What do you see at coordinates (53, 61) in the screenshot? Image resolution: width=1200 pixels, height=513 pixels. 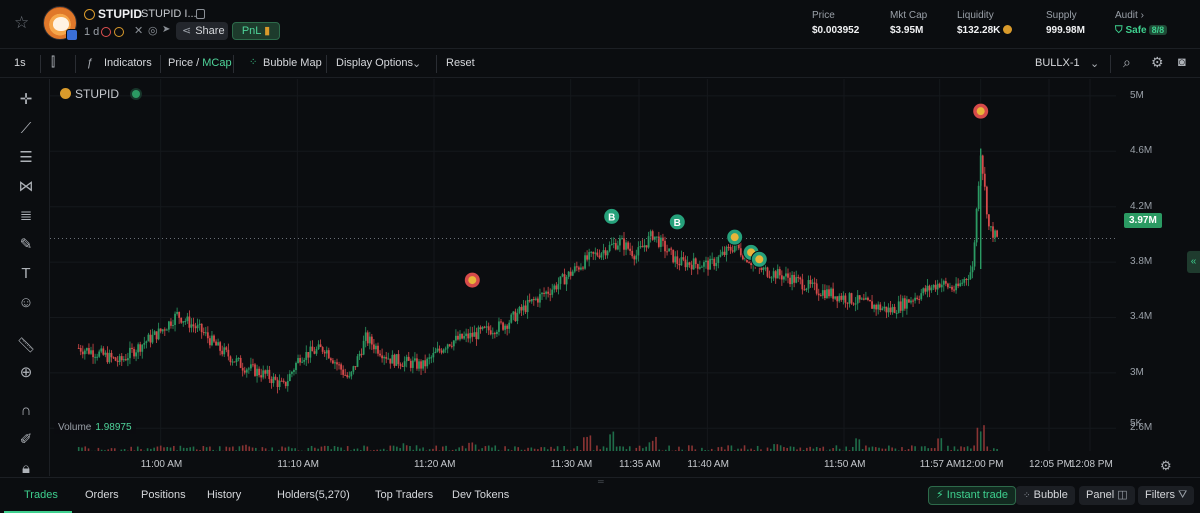 I see `candle-type-icon: ⫿` at bounding box center [53, 61].